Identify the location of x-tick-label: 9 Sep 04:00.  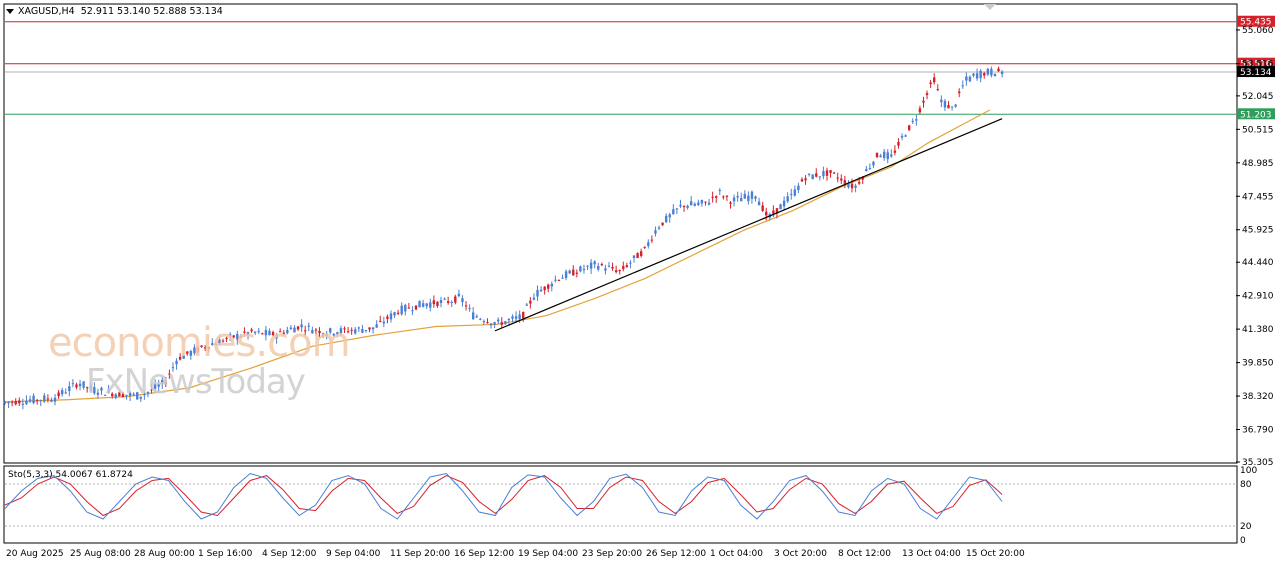
(353, 554).